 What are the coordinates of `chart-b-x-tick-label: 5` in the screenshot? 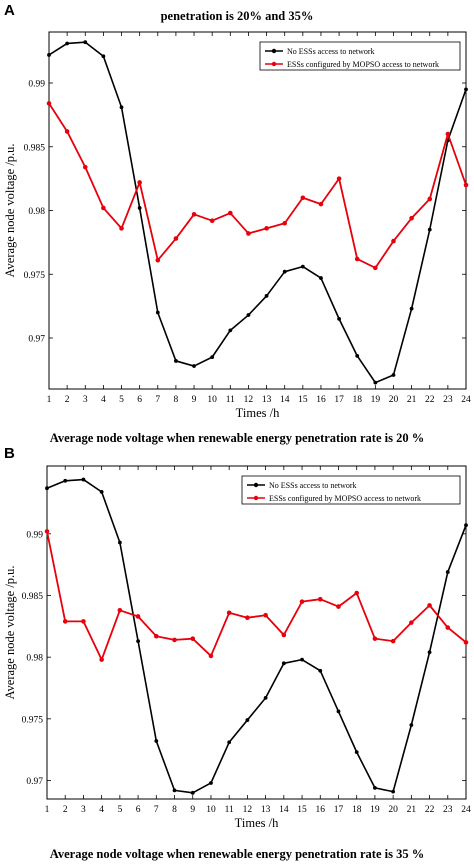 It's located at (119, 810).